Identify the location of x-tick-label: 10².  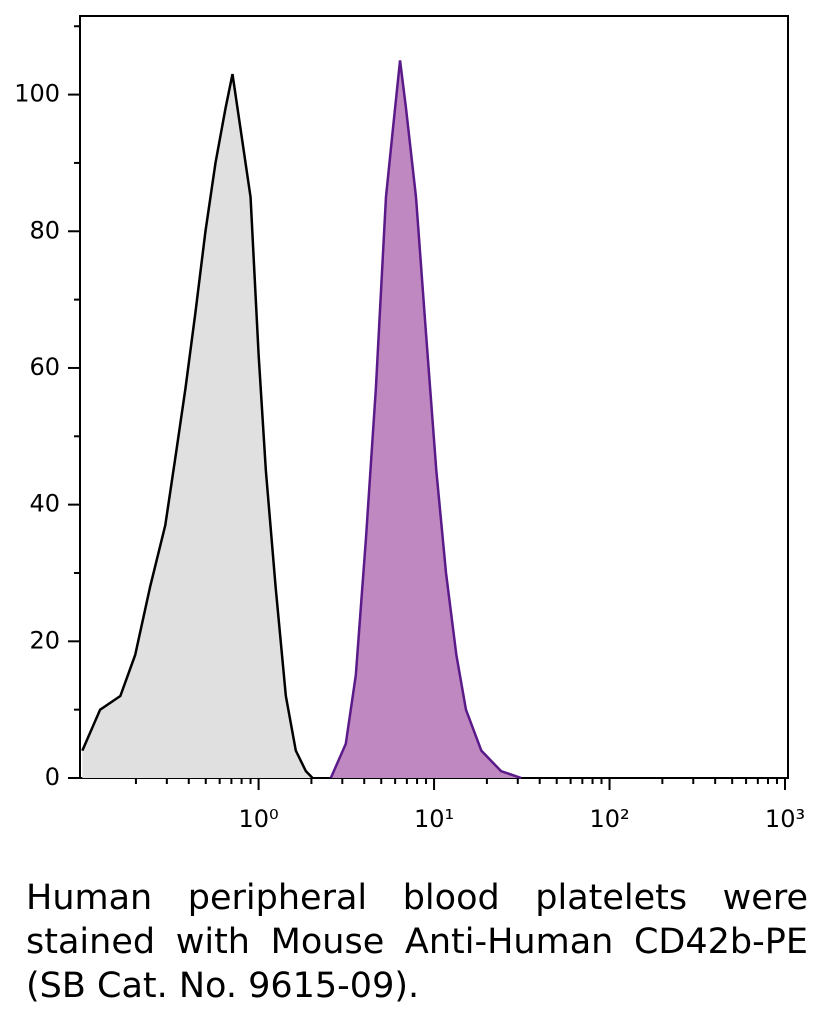
(609, 819).